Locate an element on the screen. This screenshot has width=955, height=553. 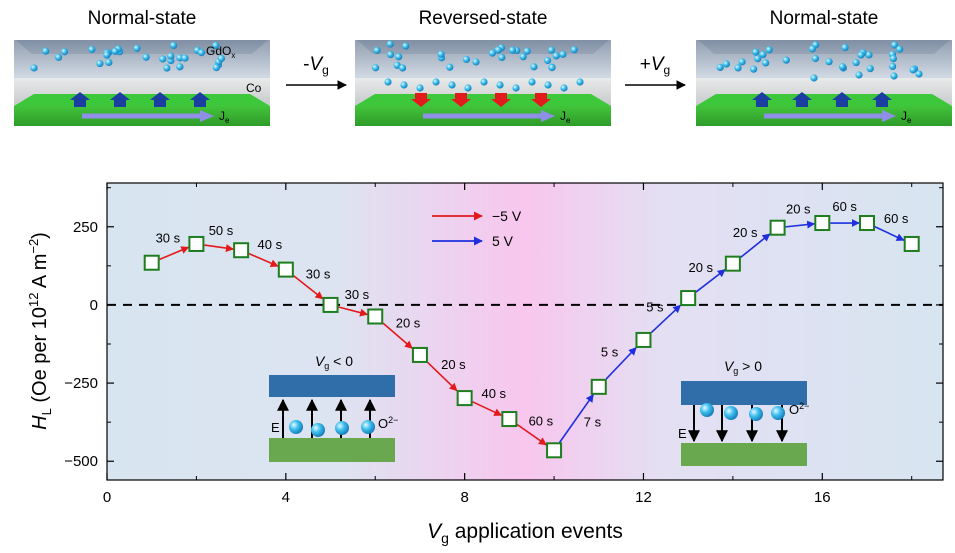
inset-neg-field-label: E is located at coordinates (275, 427).